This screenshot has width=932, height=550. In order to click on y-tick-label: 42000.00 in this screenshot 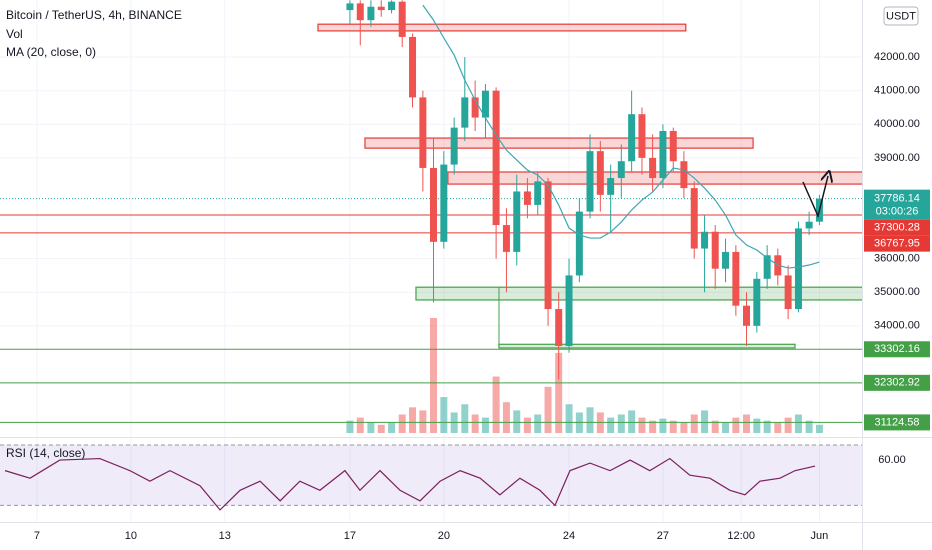, I will do `click(897, 57)`.